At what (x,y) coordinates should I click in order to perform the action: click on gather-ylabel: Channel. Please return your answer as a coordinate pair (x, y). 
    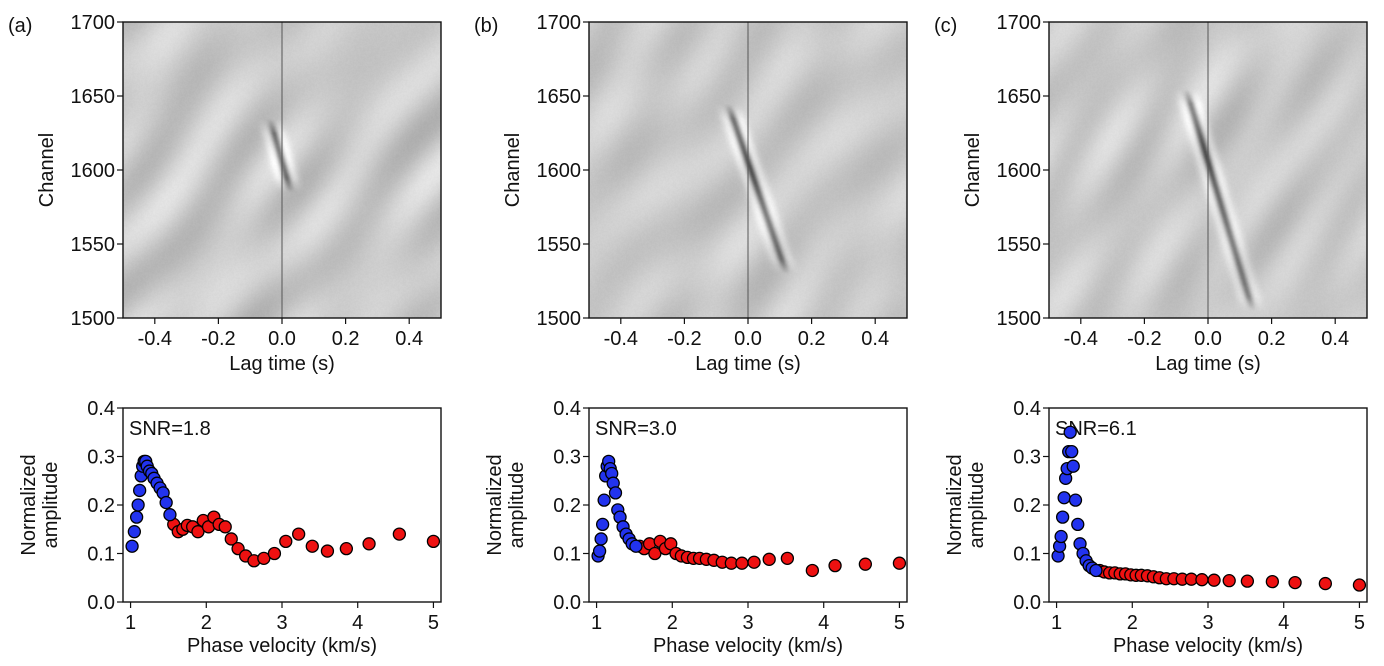
    Looking at the image, I should click on (973, 170).